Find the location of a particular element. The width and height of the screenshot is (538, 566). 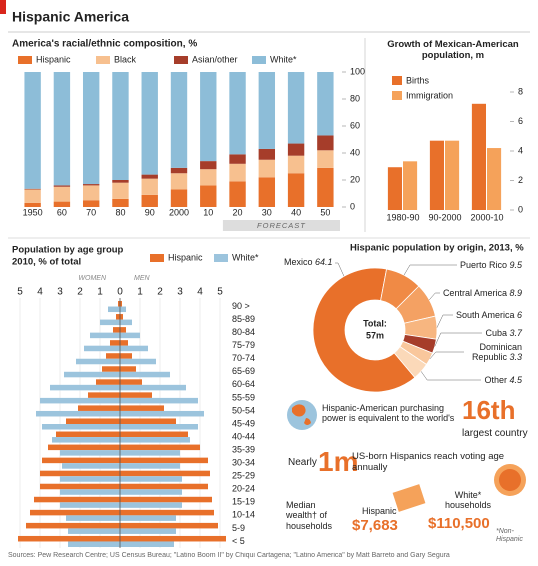

y-tick-label: 8 is located at coordinates (520, 91).